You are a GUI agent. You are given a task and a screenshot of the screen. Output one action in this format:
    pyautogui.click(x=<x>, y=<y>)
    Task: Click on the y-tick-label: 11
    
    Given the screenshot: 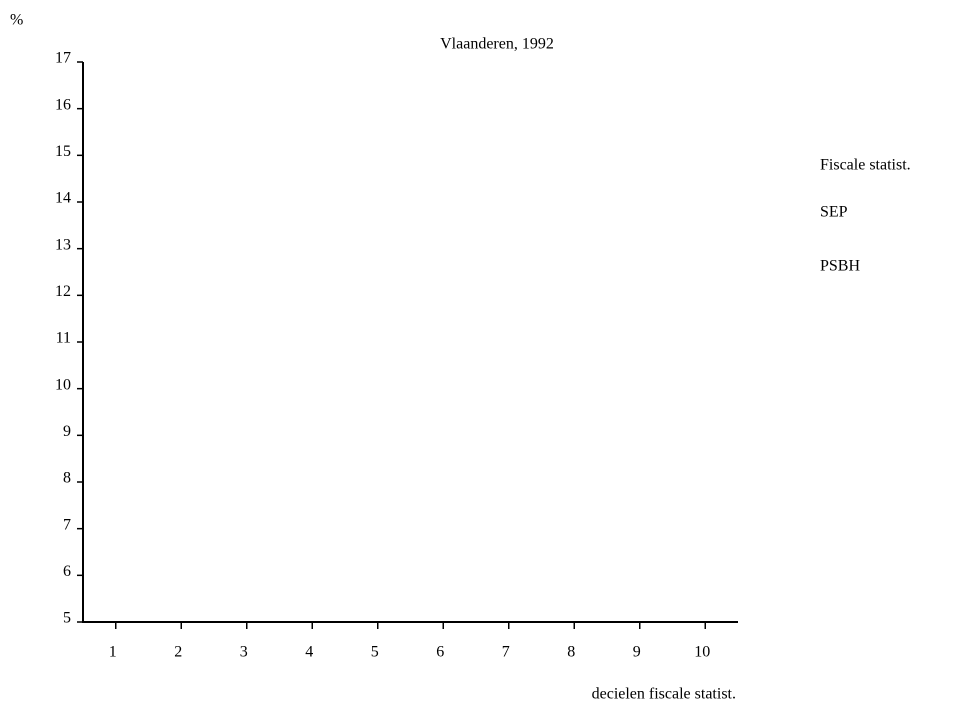 What is the action you would take?
    pyautogui.click(x=63, y=338)
    